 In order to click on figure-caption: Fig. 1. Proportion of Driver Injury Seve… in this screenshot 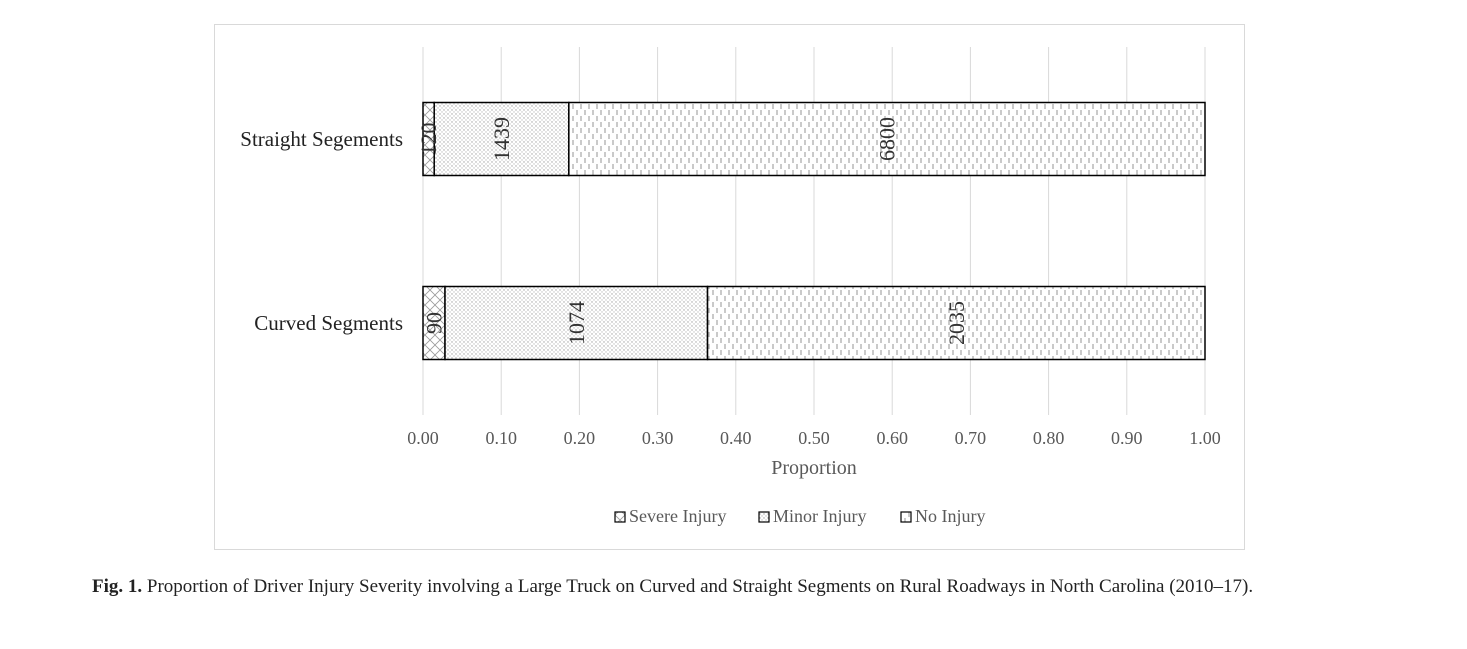, I will do `click(762, 587)`.